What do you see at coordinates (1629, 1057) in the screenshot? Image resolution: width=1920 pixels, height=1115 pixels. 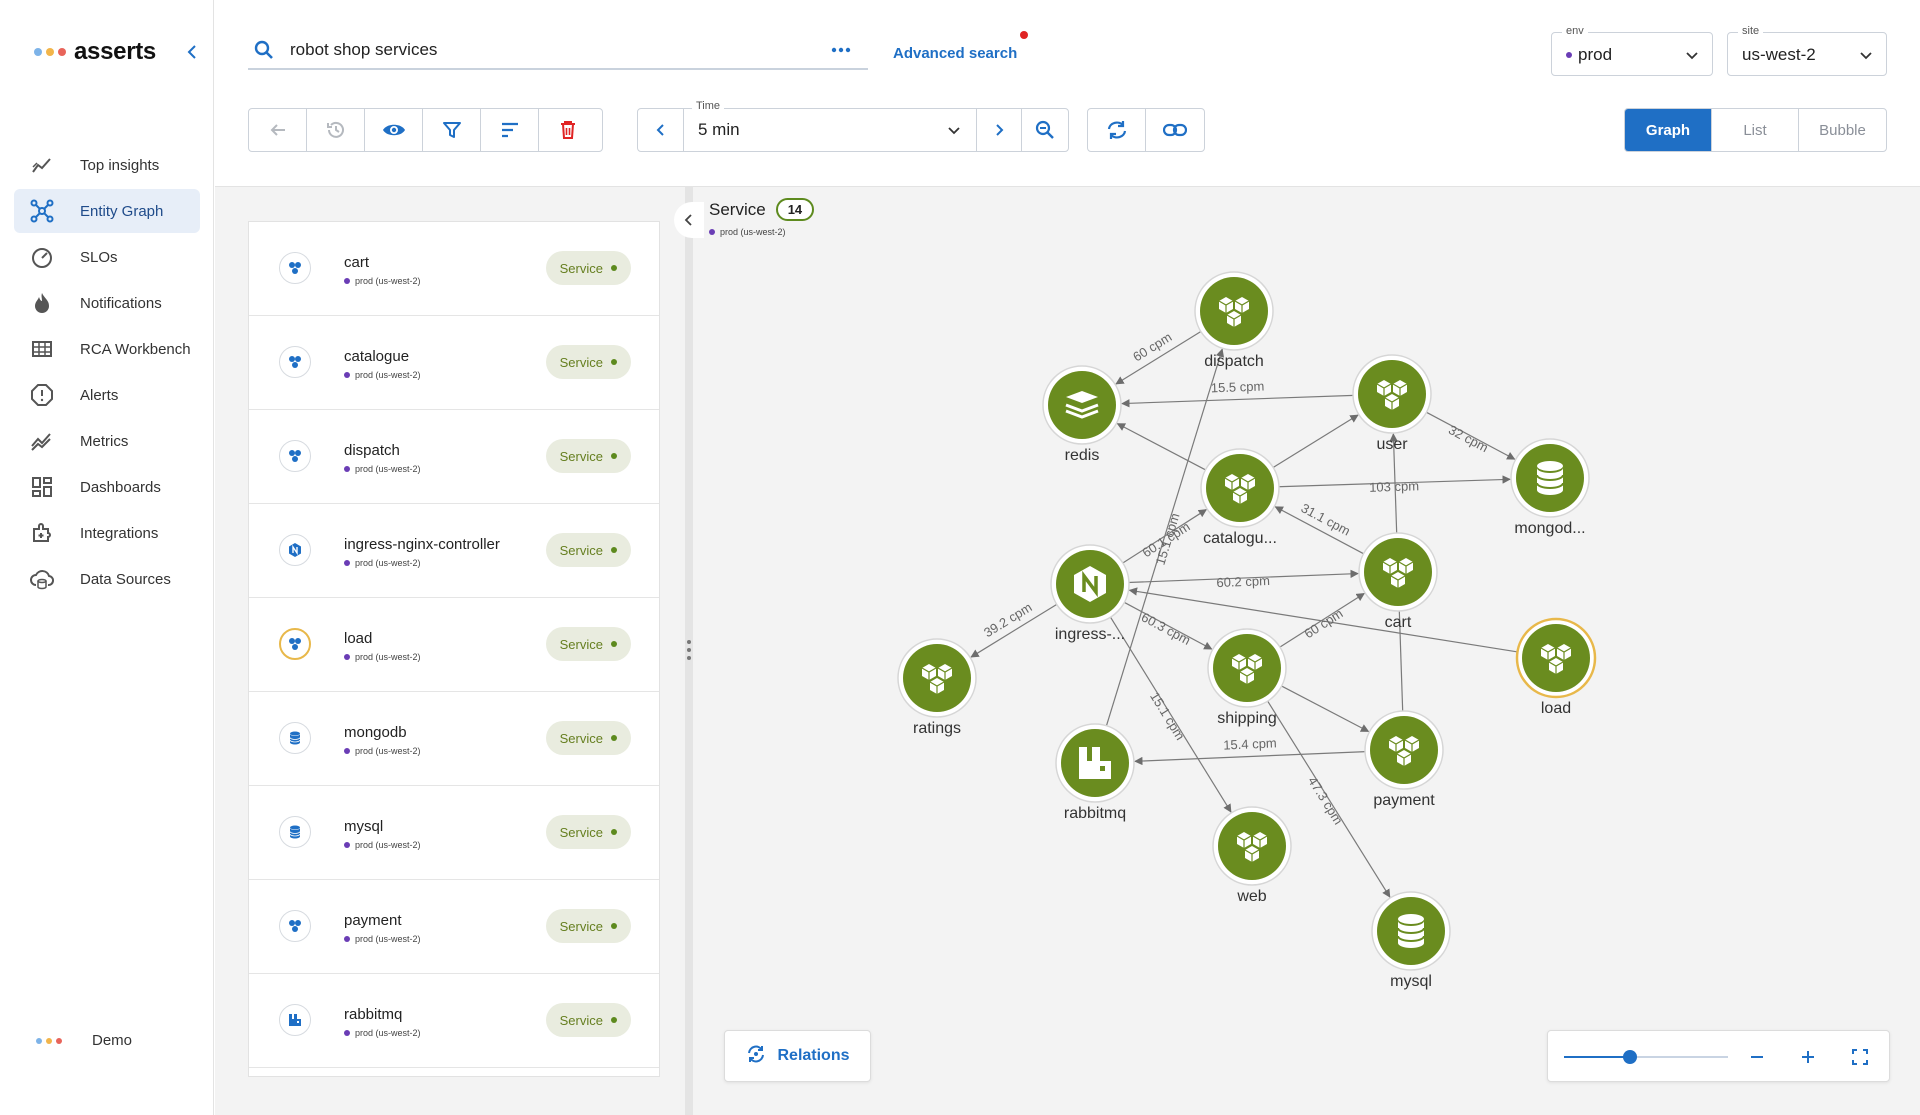 I see `zoom-slider-thumb` at bounding box center [1629, 1057].